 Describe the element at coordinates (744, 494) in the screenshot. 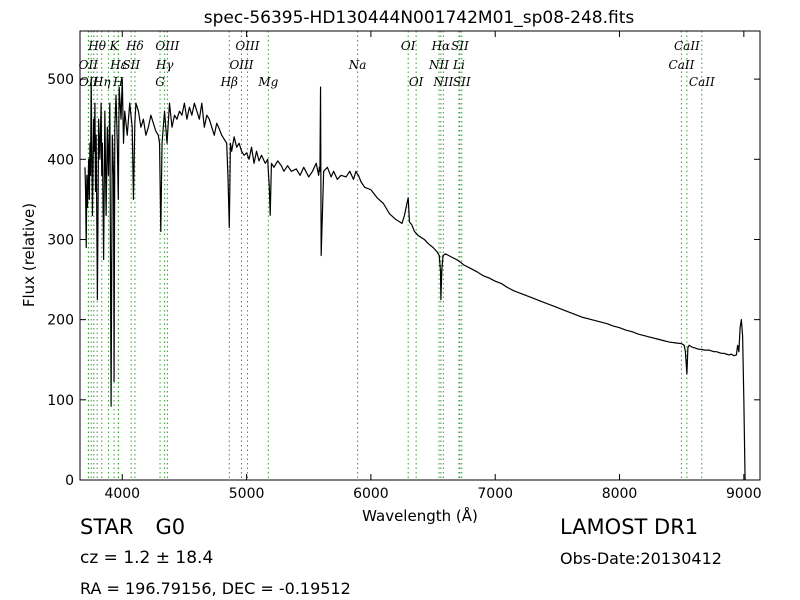

I see `x-tick-label: 9000` at that location.